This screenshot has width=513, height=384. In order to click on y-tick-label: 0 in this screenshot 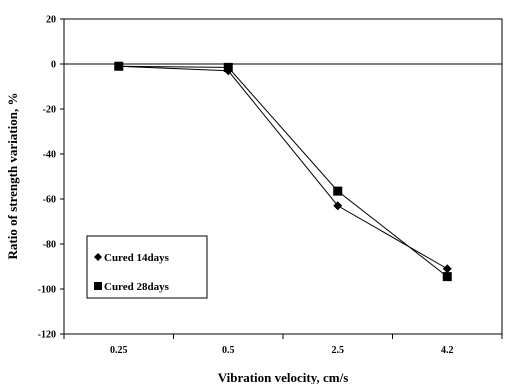, I will do `click(53, 65)`.